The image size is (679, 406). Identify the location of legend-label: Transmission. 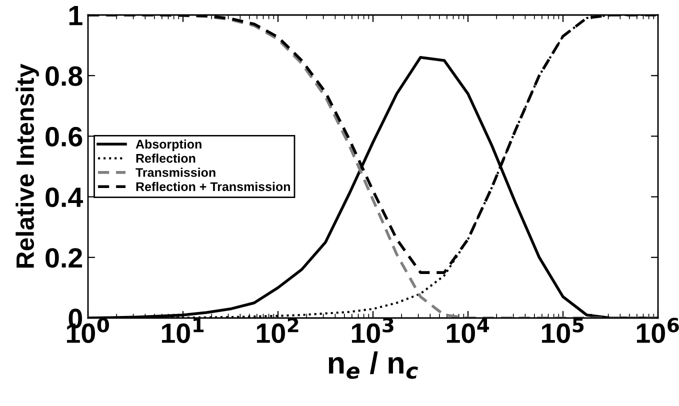
(176, 172).